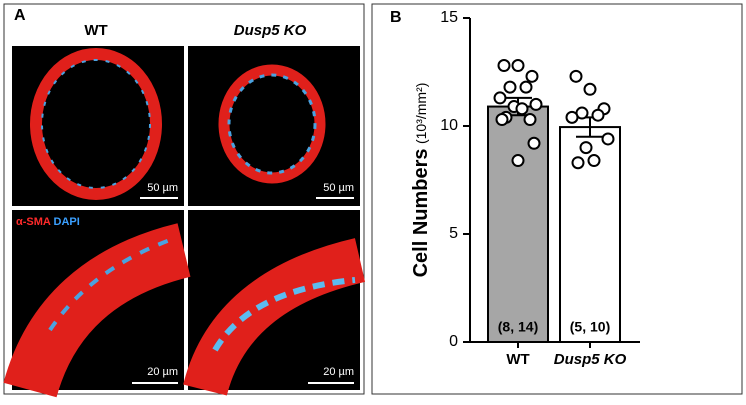  I want to click on y-tick-label: 15, so click(449, 17).